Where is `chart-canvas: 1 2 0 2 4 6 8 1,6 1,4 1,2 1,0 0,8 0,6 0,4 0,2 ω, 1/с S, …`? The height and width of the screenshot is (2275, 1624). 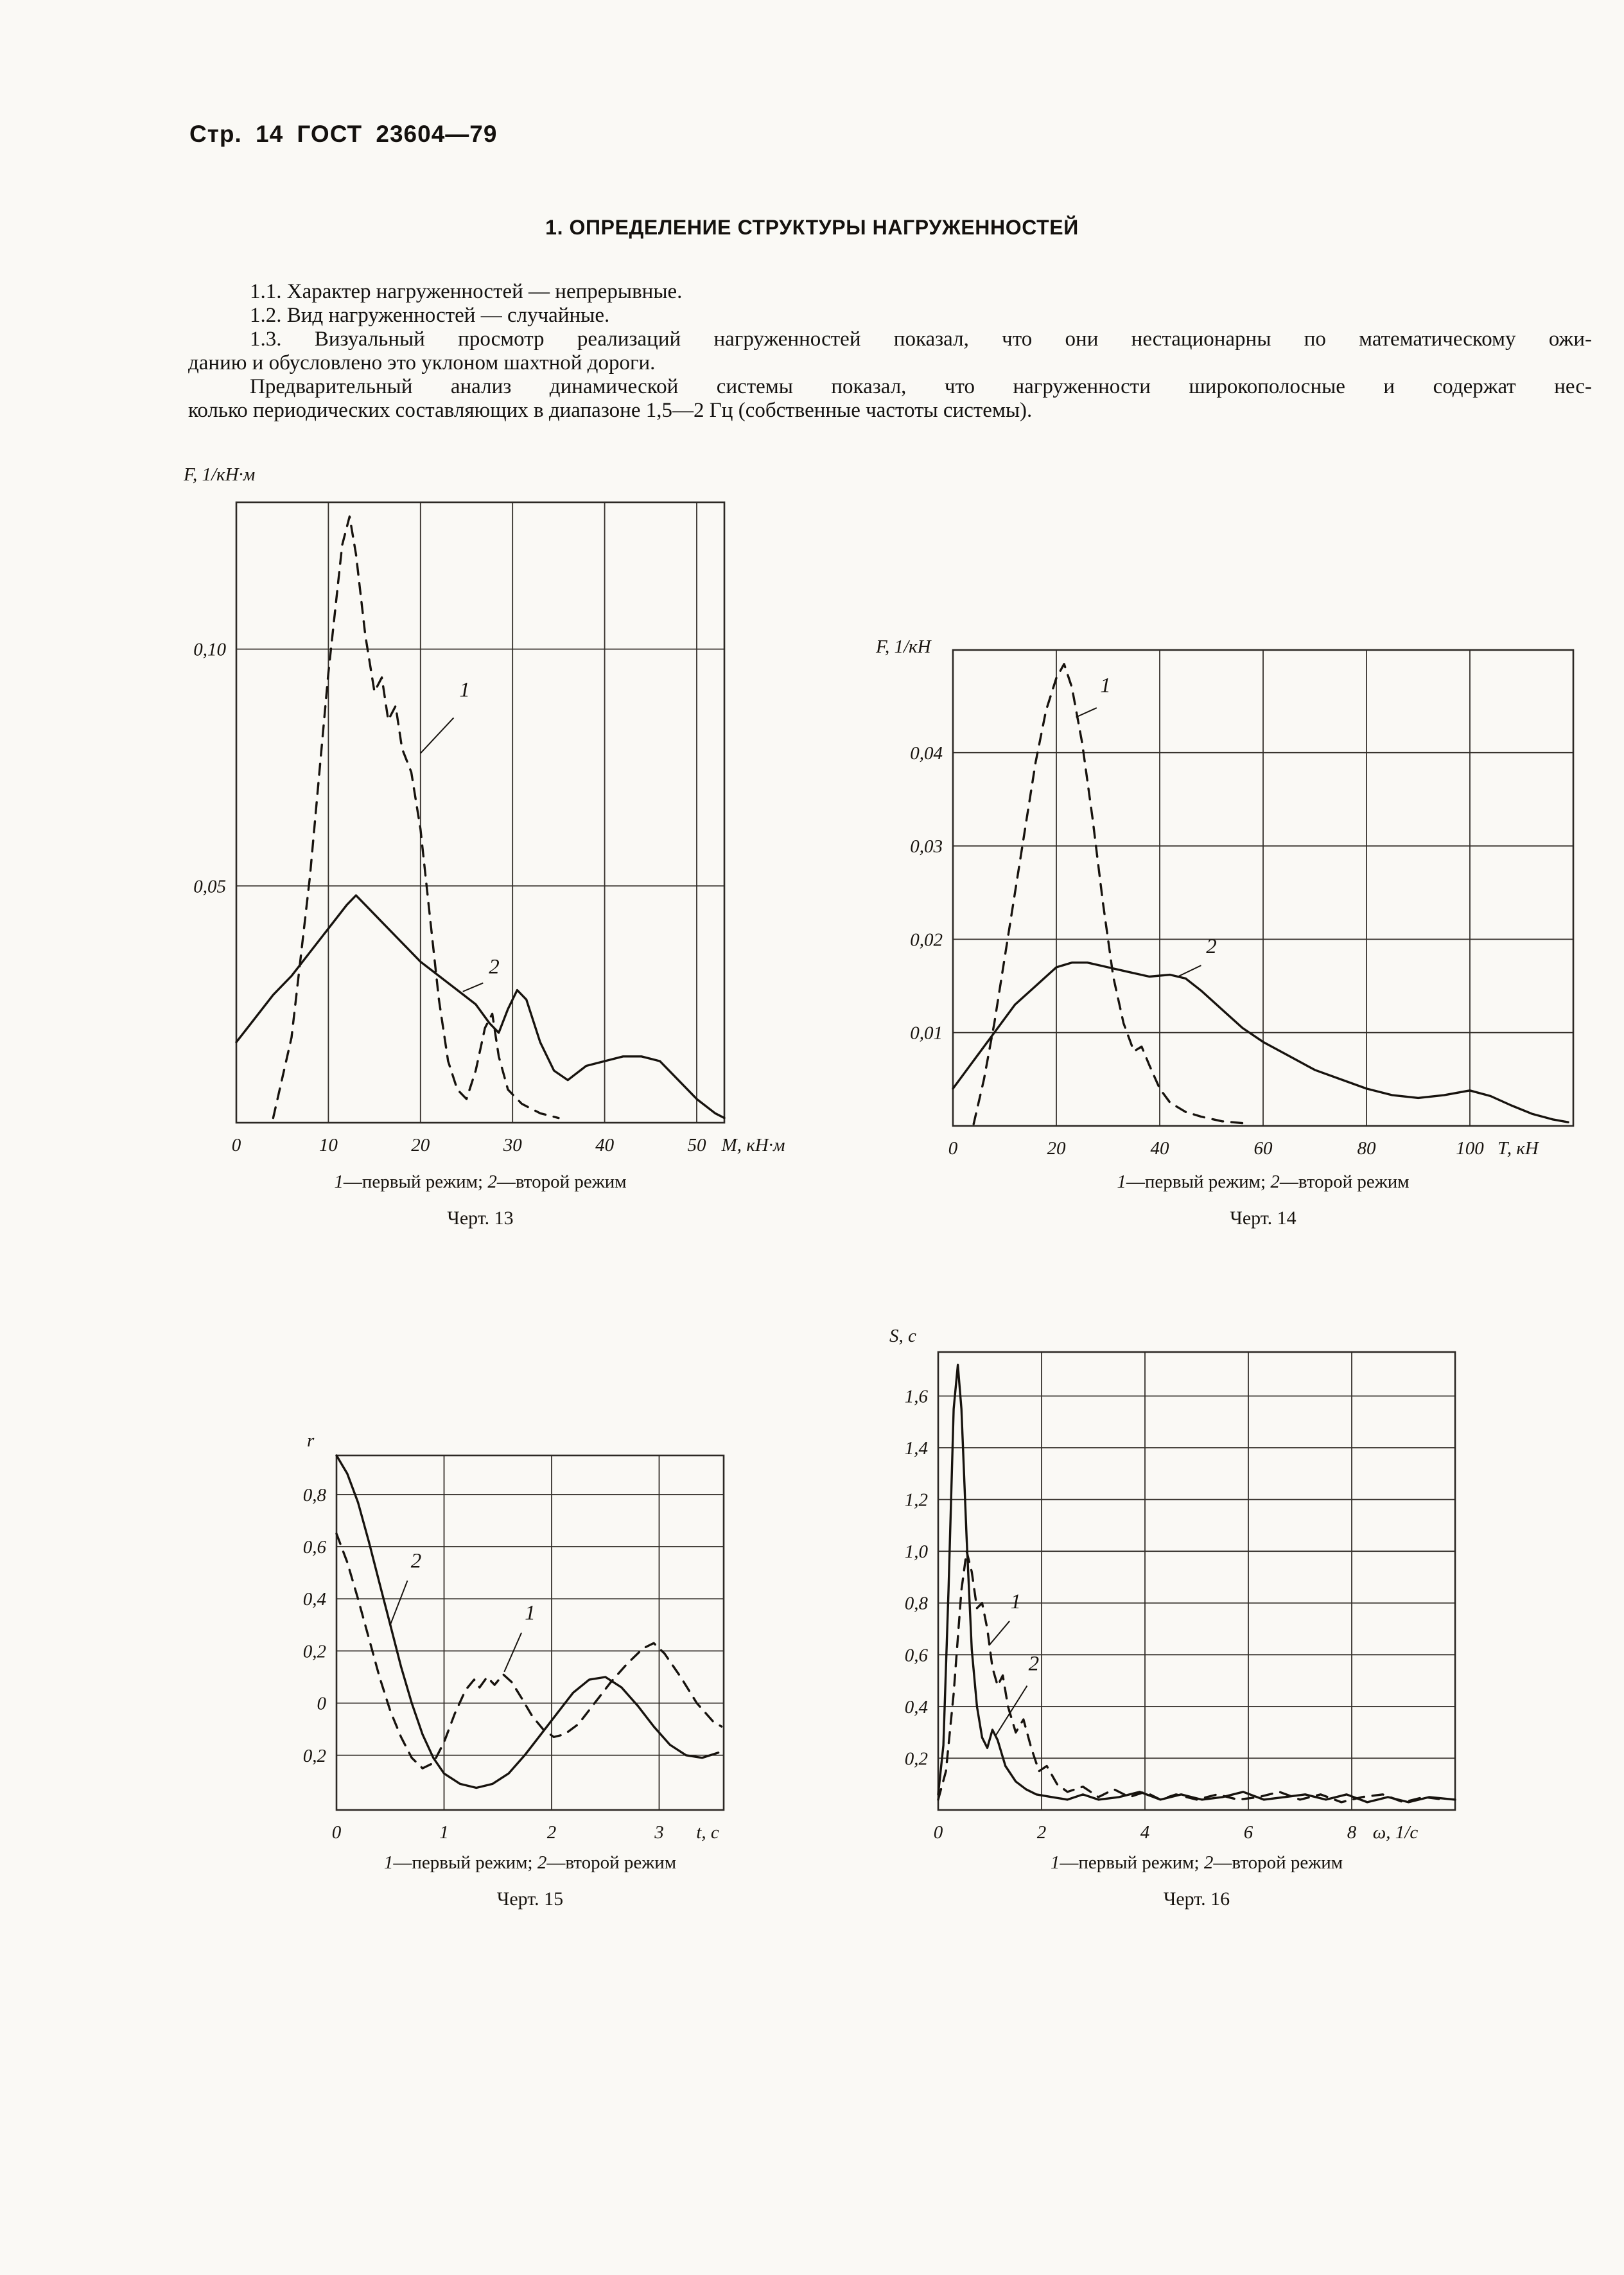
chart-canvas: 1 2 0 2 4 6 8 1,6 1,4 1,2 1,0 0,8 0,6 0,4 0,2 ω, 1/с S, … is located at coordinates (1172, 1584).